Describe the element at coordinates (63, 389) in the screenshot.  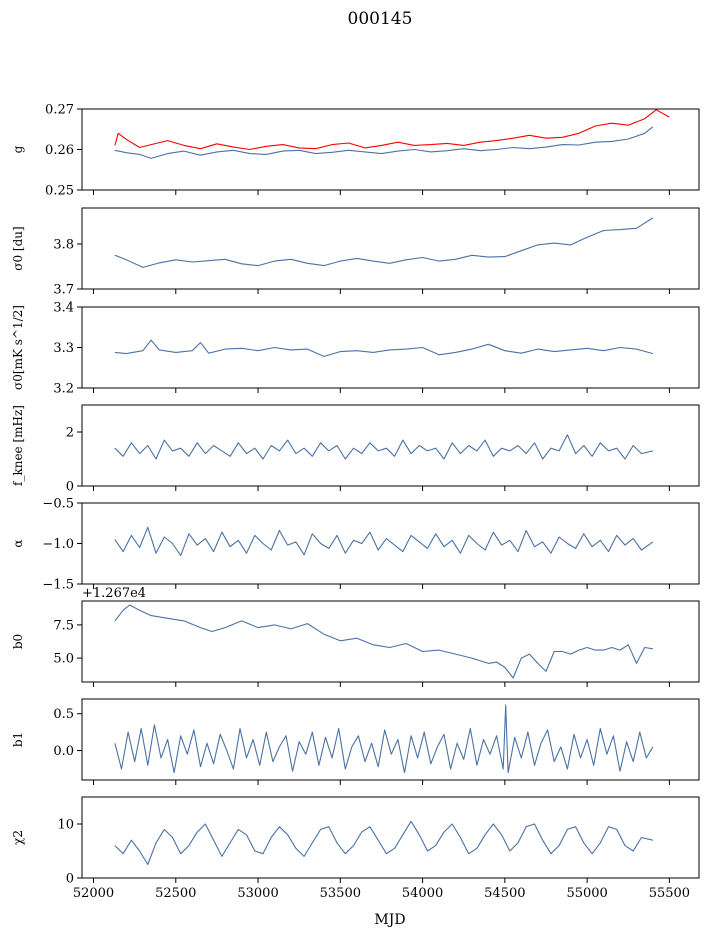
I see `y-tick-label: 3.2` at that location.